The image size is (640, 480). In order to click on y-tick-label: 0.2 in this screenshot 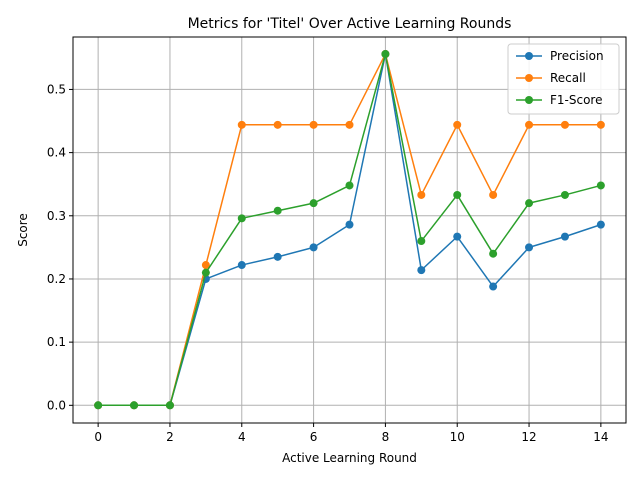, I will do `click(56, 279)`.